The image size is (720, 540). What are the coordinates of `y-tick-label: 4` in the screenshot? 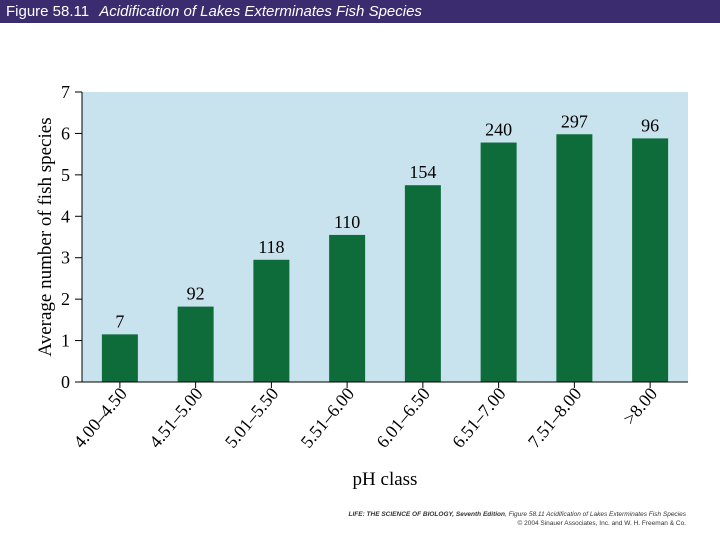 It's located at (65, 216).